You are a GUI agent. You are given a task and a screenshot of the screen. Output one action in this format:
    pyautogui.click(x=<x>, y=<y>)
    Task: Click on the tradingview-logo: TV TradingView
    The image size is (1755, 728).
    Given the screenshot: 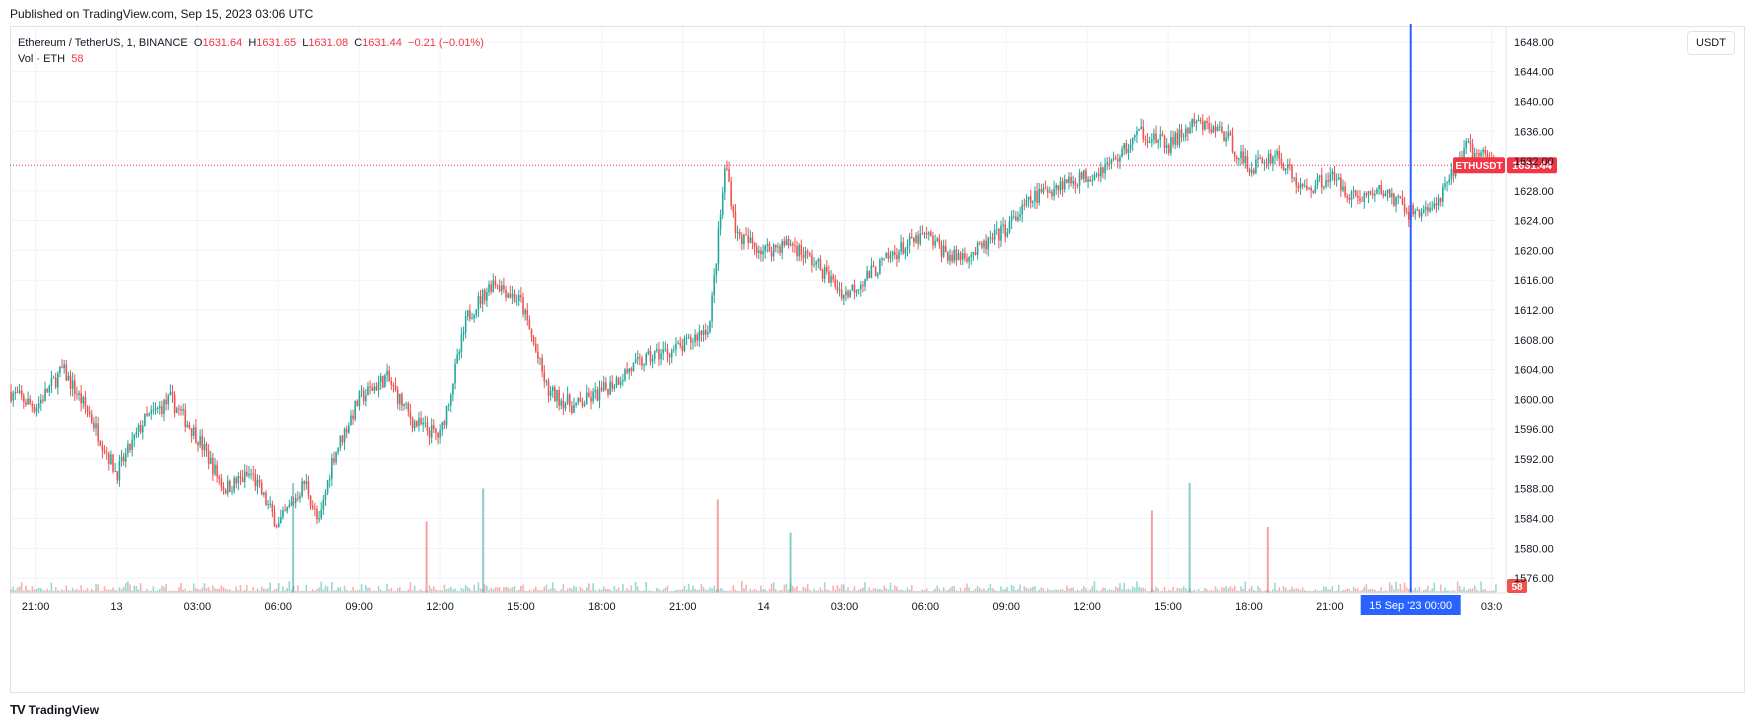 What is the action you would take?
    pyautogui.click(x=54, y=709)
    